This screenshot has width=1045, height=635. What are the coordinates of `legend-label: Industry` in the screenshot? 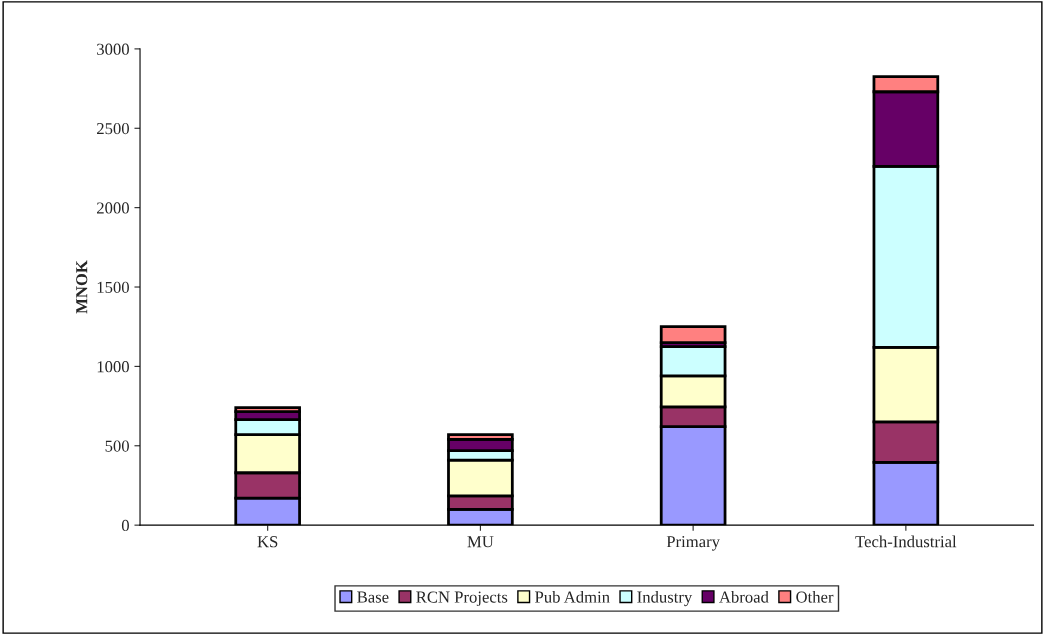 It's located at (665, 598).